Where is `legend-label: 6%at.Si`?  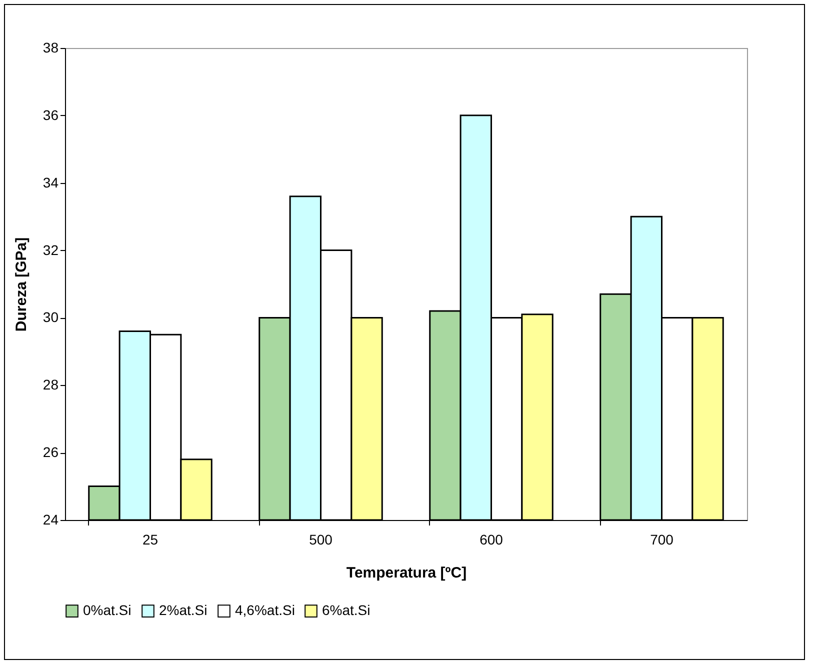
legend-label: 6%at.Si is located at coordinates (346, 610).